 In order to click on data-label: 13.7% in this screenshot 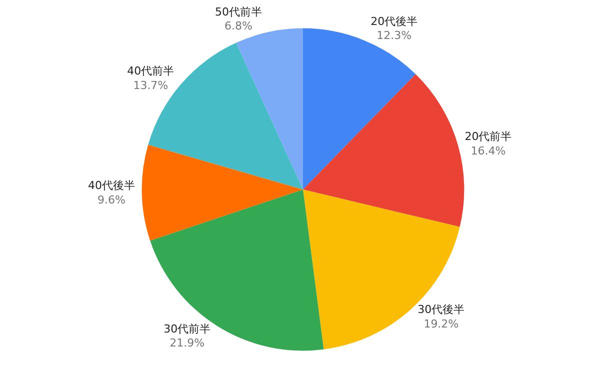, I will do `click(150, 85)`.